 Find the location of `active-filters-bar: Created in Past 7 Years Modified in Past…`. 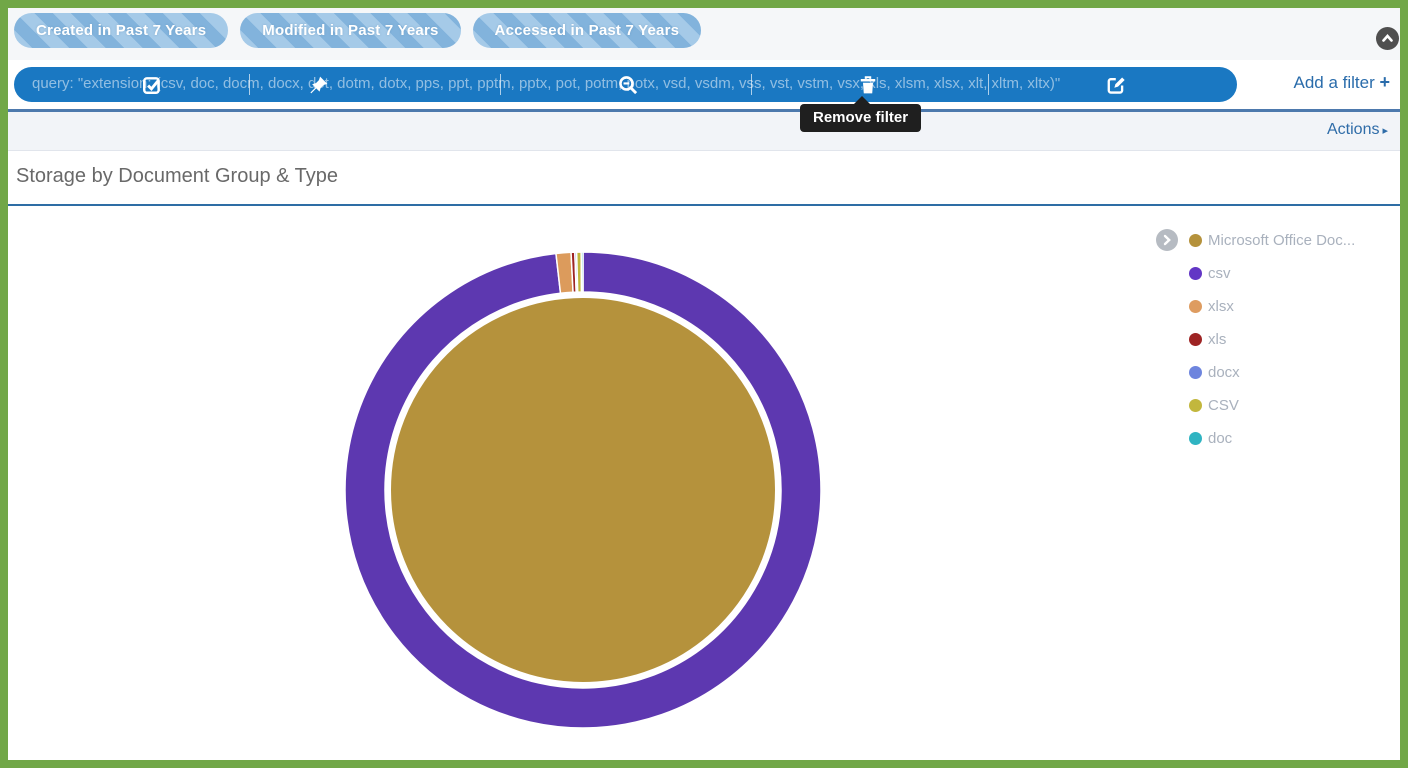

active-filters-bar: Created in Past 7 Years Modified in Past… is located at coordinates (704, 34).